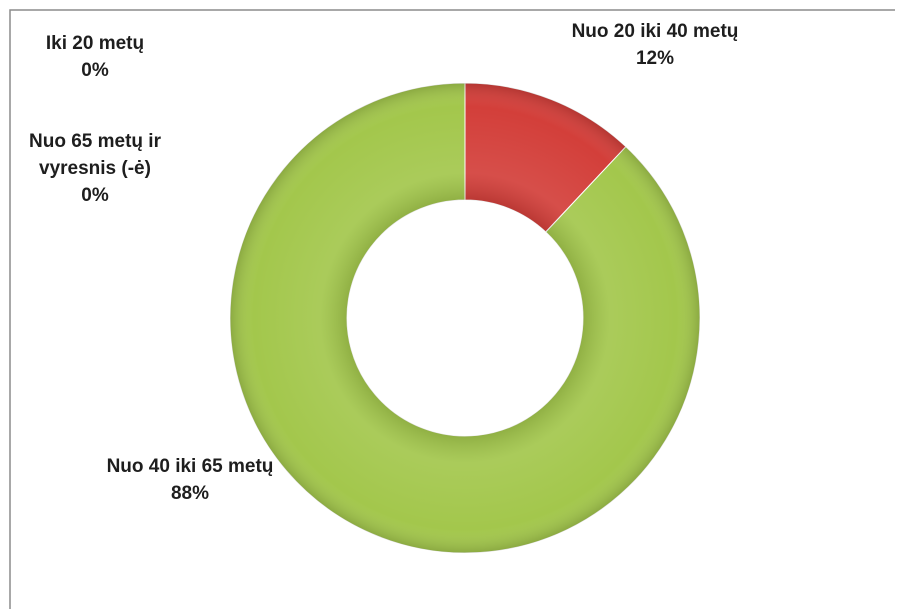 The height and width of the screenshot is (609, 905). Describe the element at coordinates (95, 43) in the screenshot. I see `category-label: Iki 20 metų` at that location.